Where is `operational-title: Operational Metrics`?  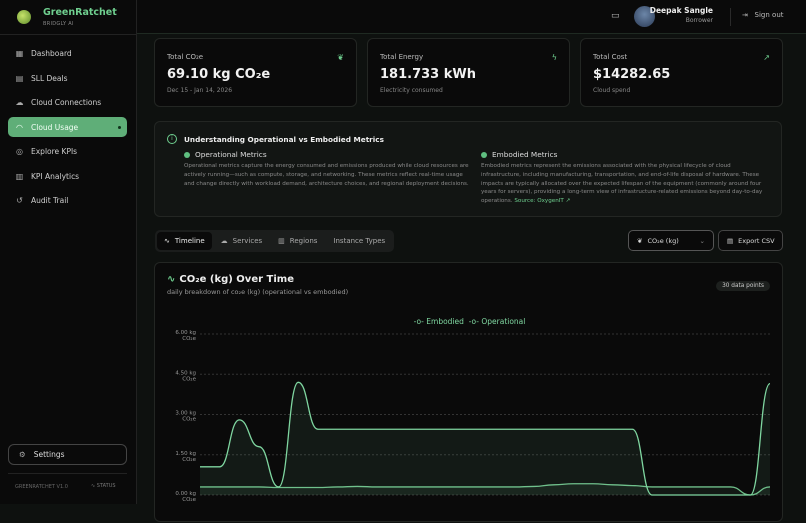
operational-title: Operational Metrics is located at coordinates (231, 154).